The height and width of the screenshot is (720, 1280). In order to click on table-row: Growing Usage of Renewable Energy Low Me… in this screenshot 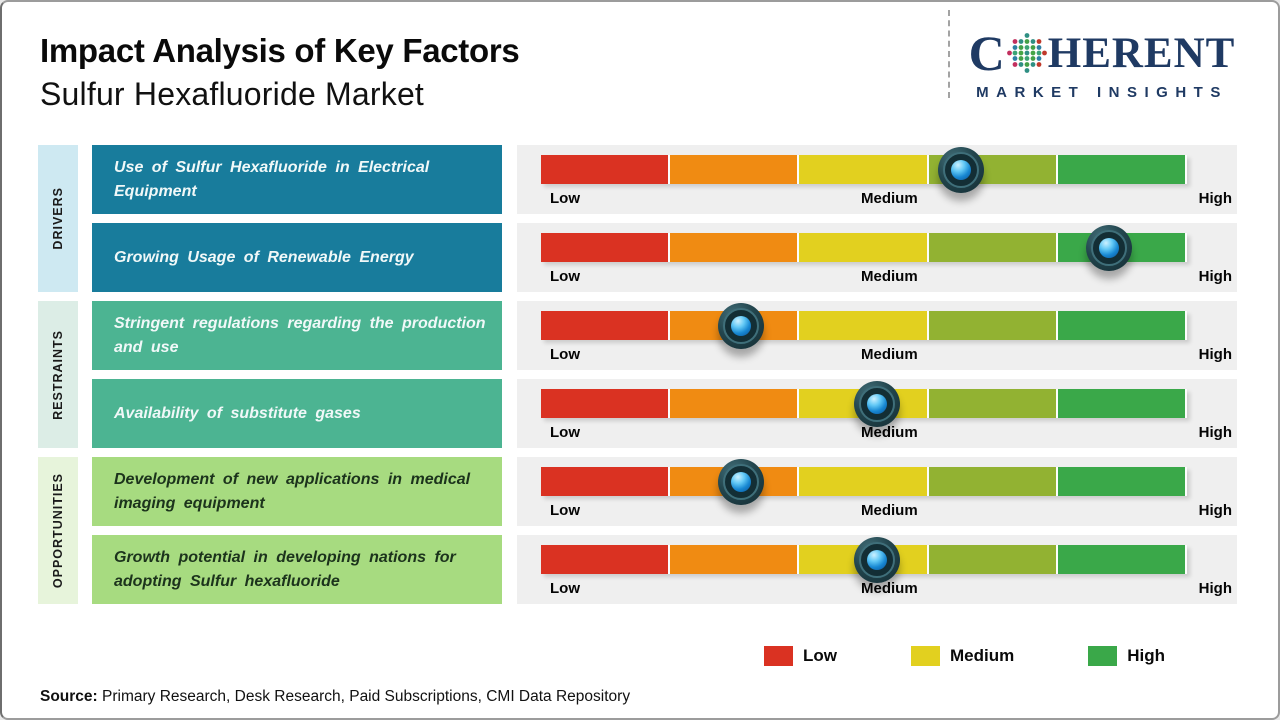, I will do `click(664, 257)`.